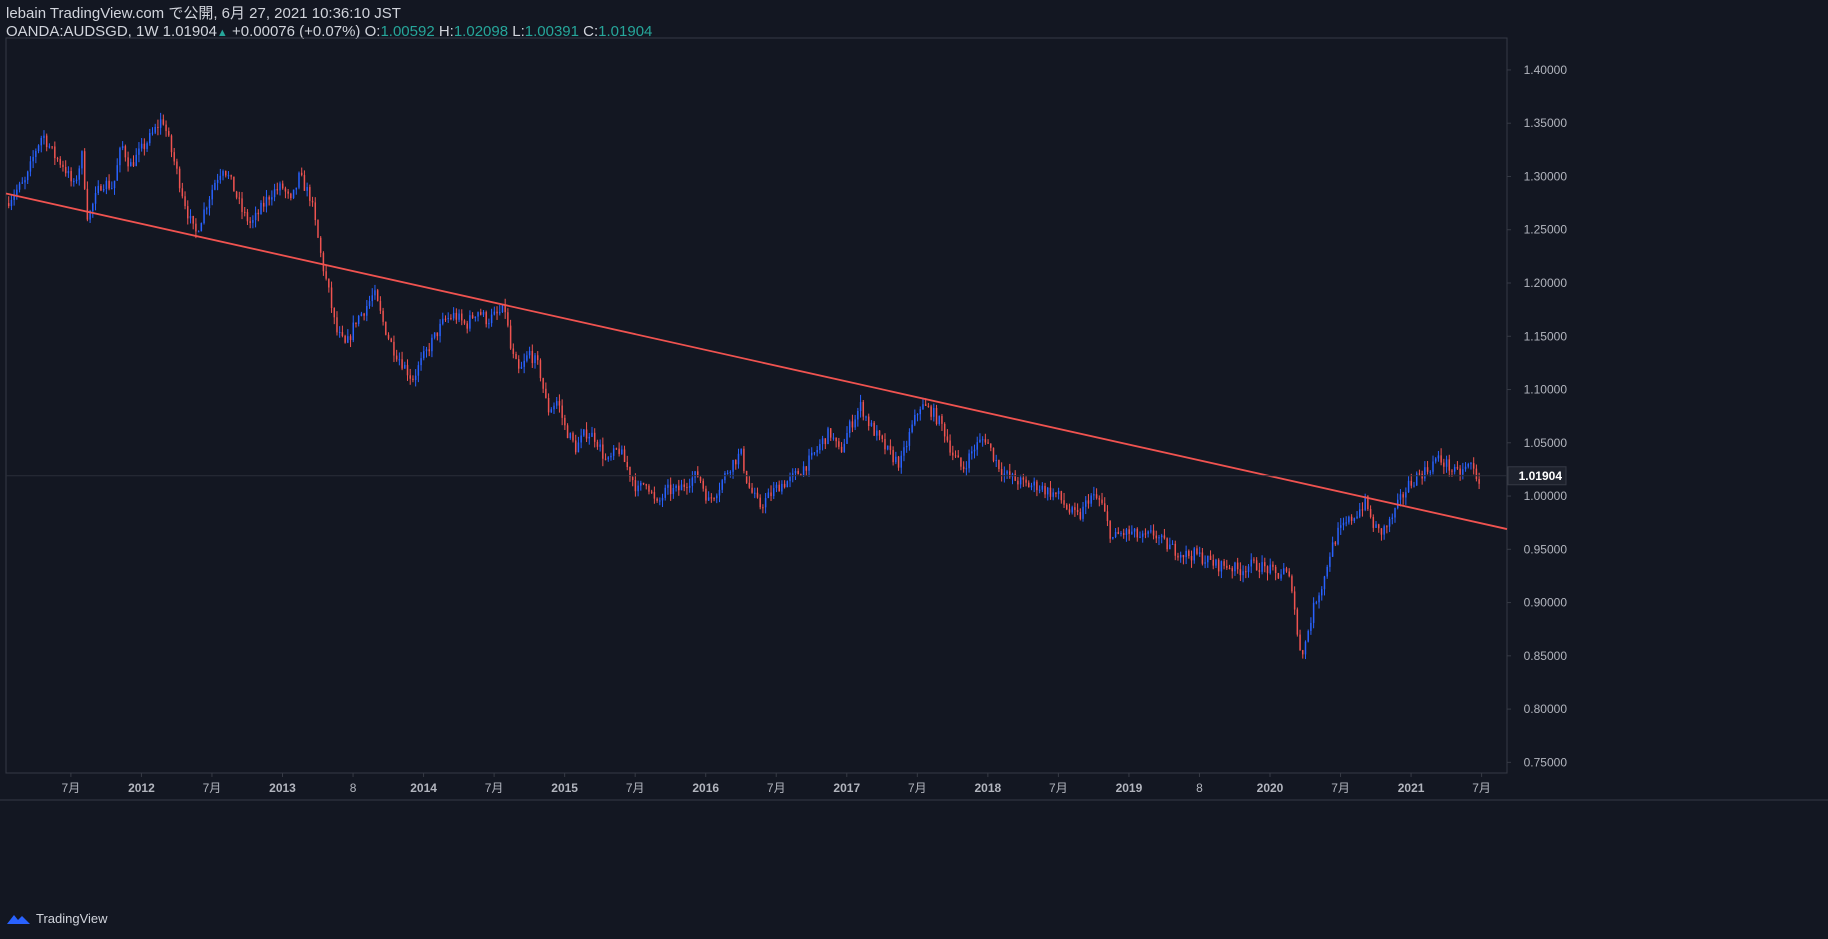  I want to click on x-tick-label: 8, so click(1199, 788).